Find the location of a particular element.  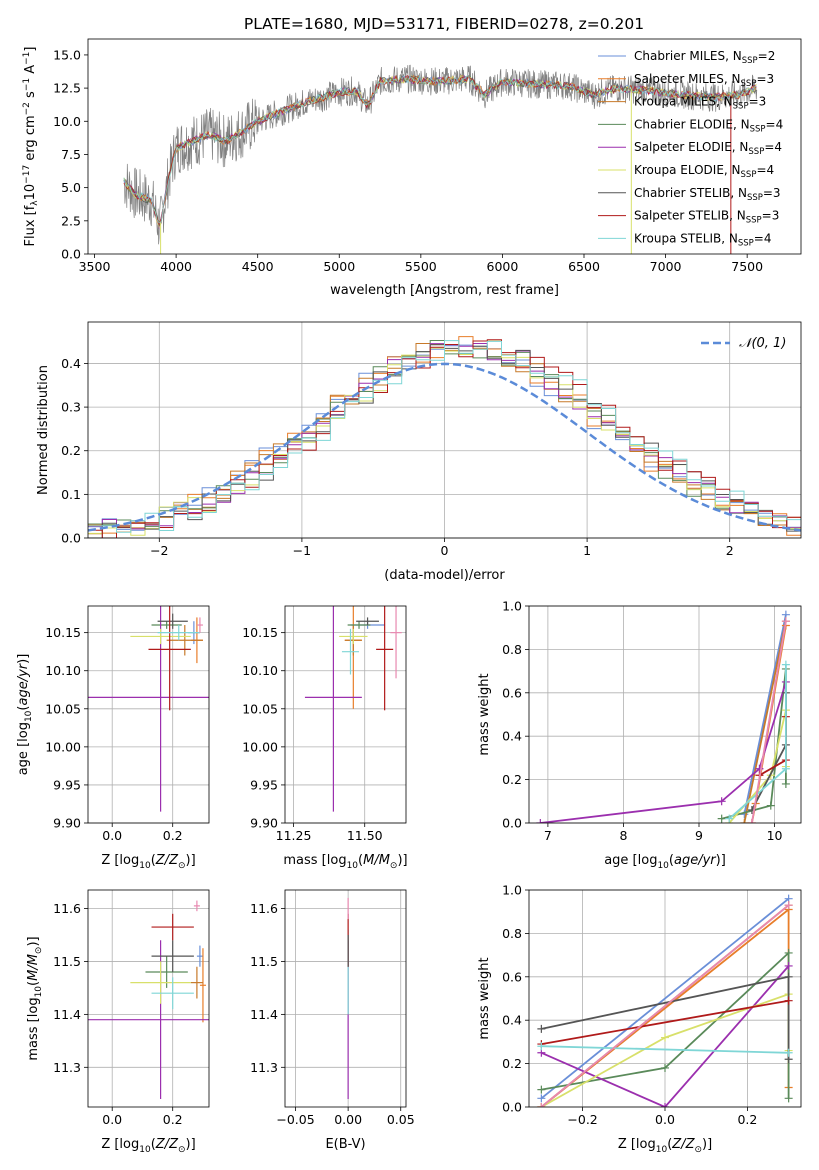

weight-lines is located at coordinates (663, 716).